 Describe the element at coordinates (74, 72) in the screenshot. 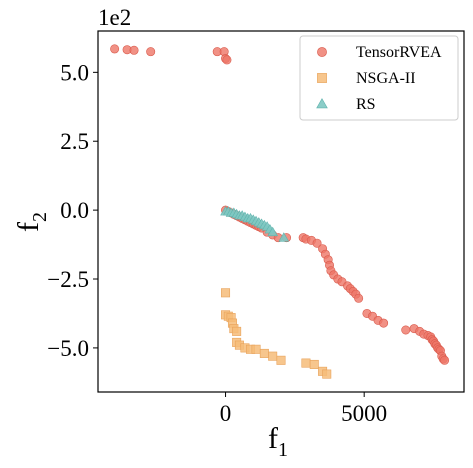

I see `y-tick-label: 5.0` at that location.